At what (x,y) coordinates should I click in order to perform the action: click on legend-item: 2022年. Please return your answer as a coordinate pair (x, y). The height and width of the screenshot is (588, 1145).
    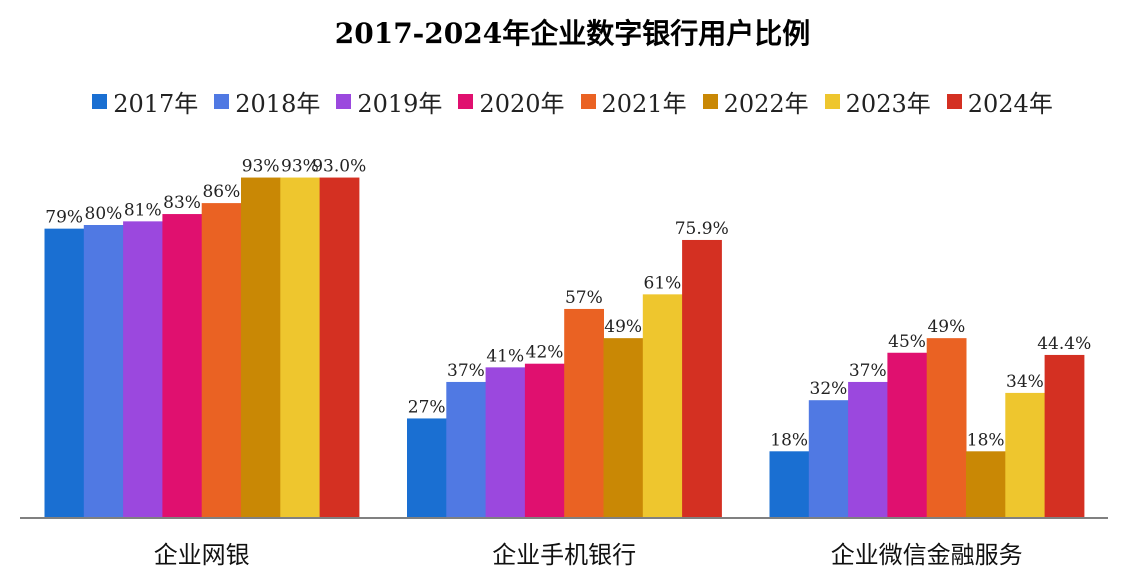
    Looking at the image, I should click on (755, 101).